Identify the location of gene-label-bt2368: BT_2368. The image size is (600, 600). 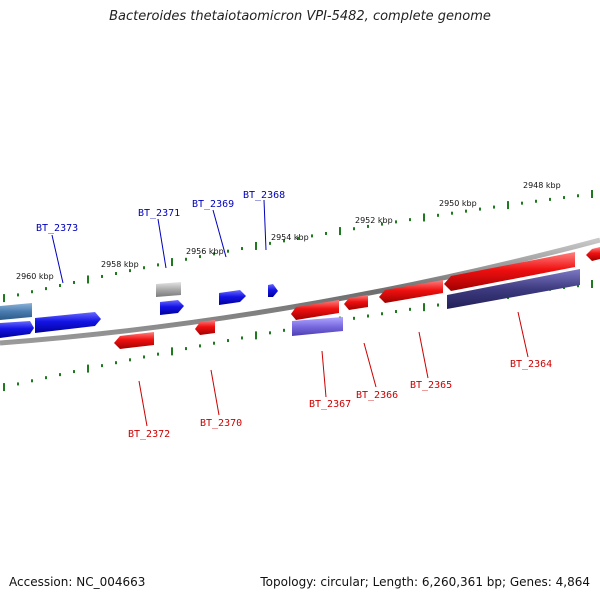
(264, 195).